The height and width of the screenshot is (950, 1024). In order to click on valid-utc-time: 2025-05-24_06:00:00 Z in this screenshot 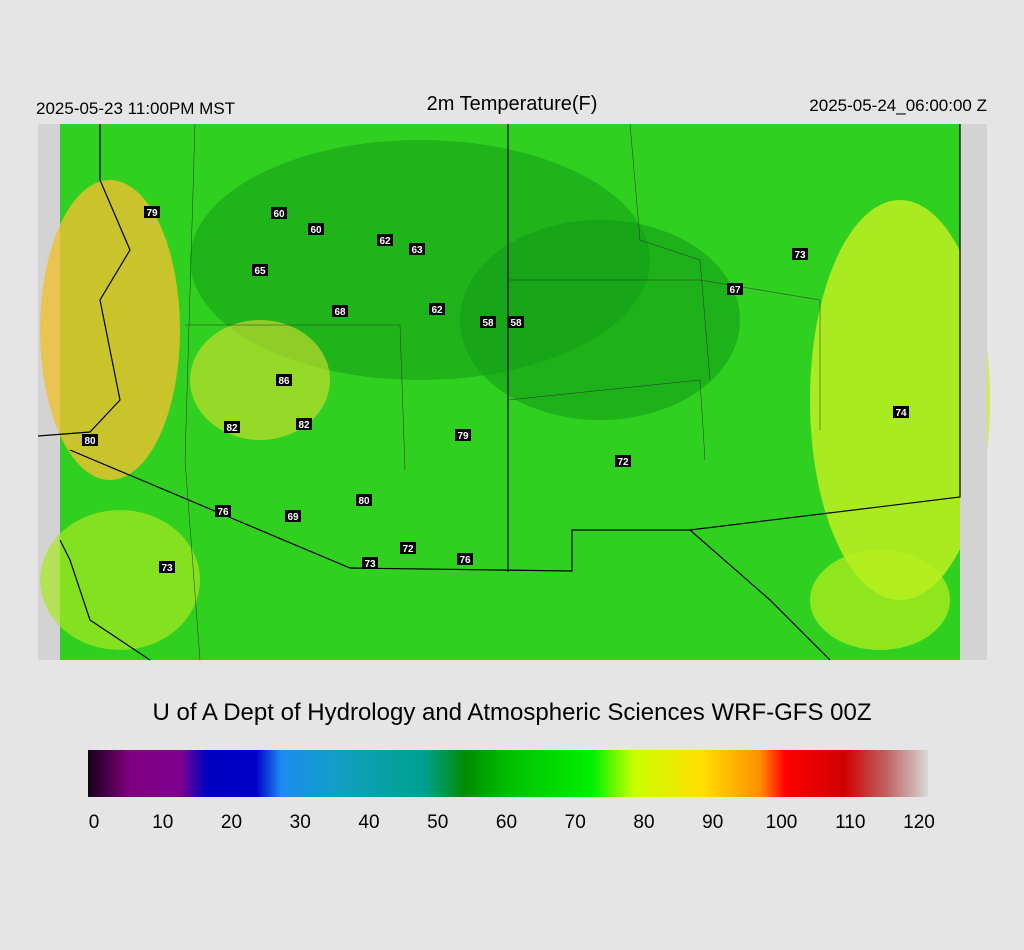, I will do `click(898, 105)`.